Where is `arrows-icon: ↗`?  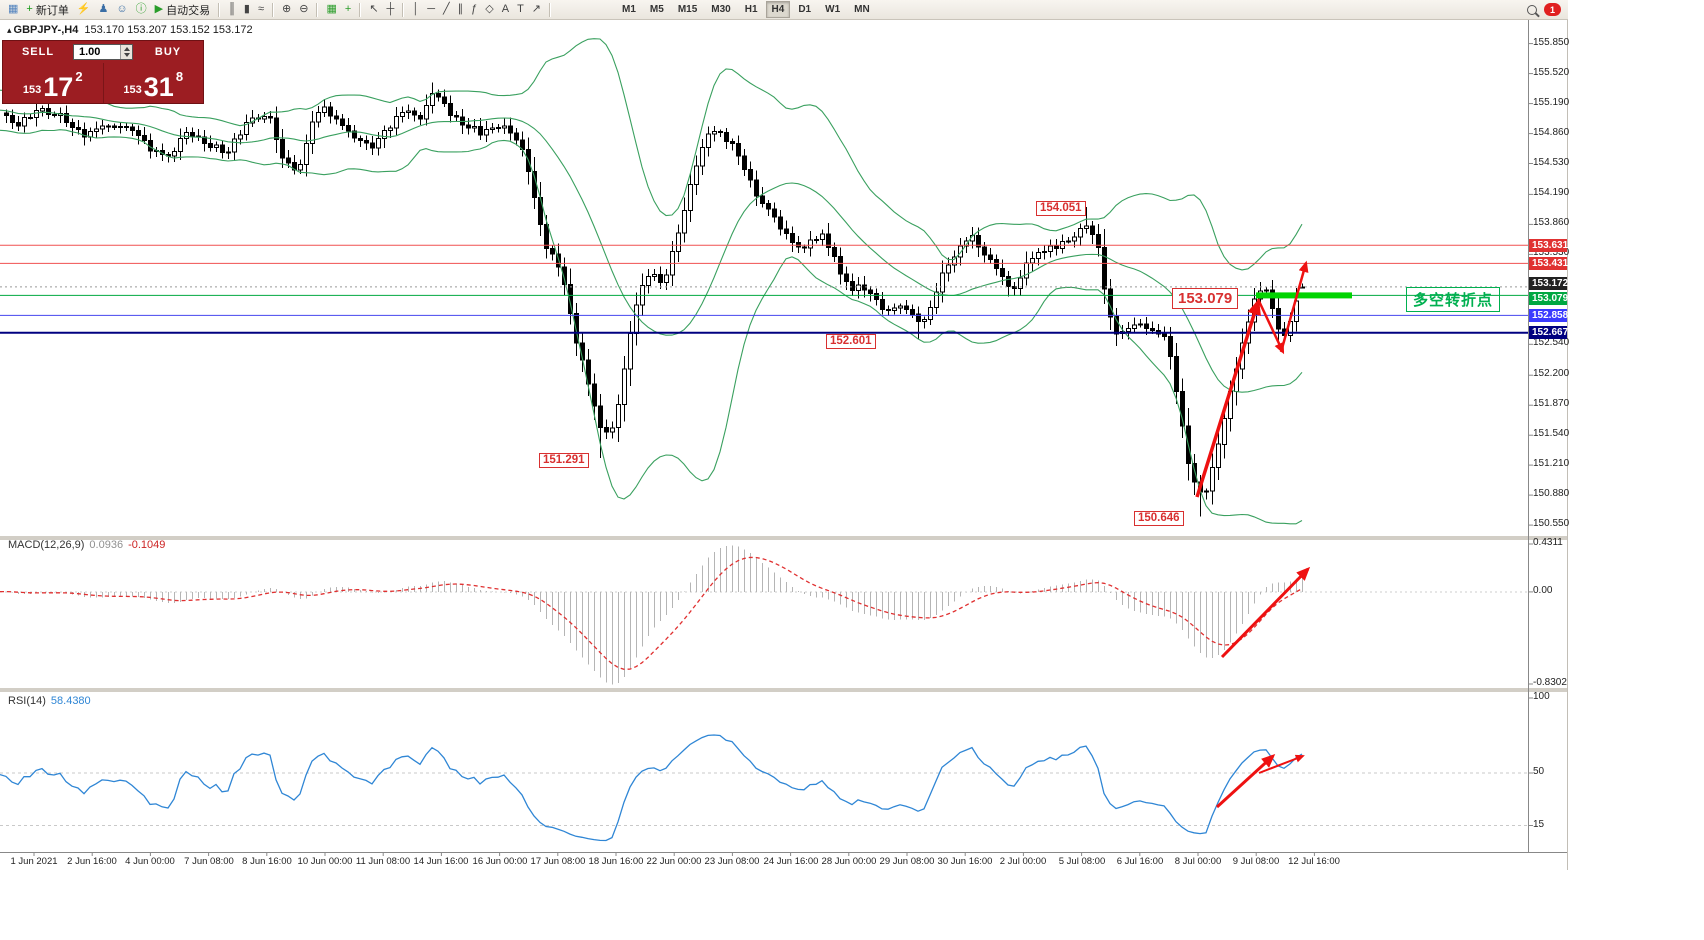
arrows-icon: ↗ is located at coordinates (536, 10).